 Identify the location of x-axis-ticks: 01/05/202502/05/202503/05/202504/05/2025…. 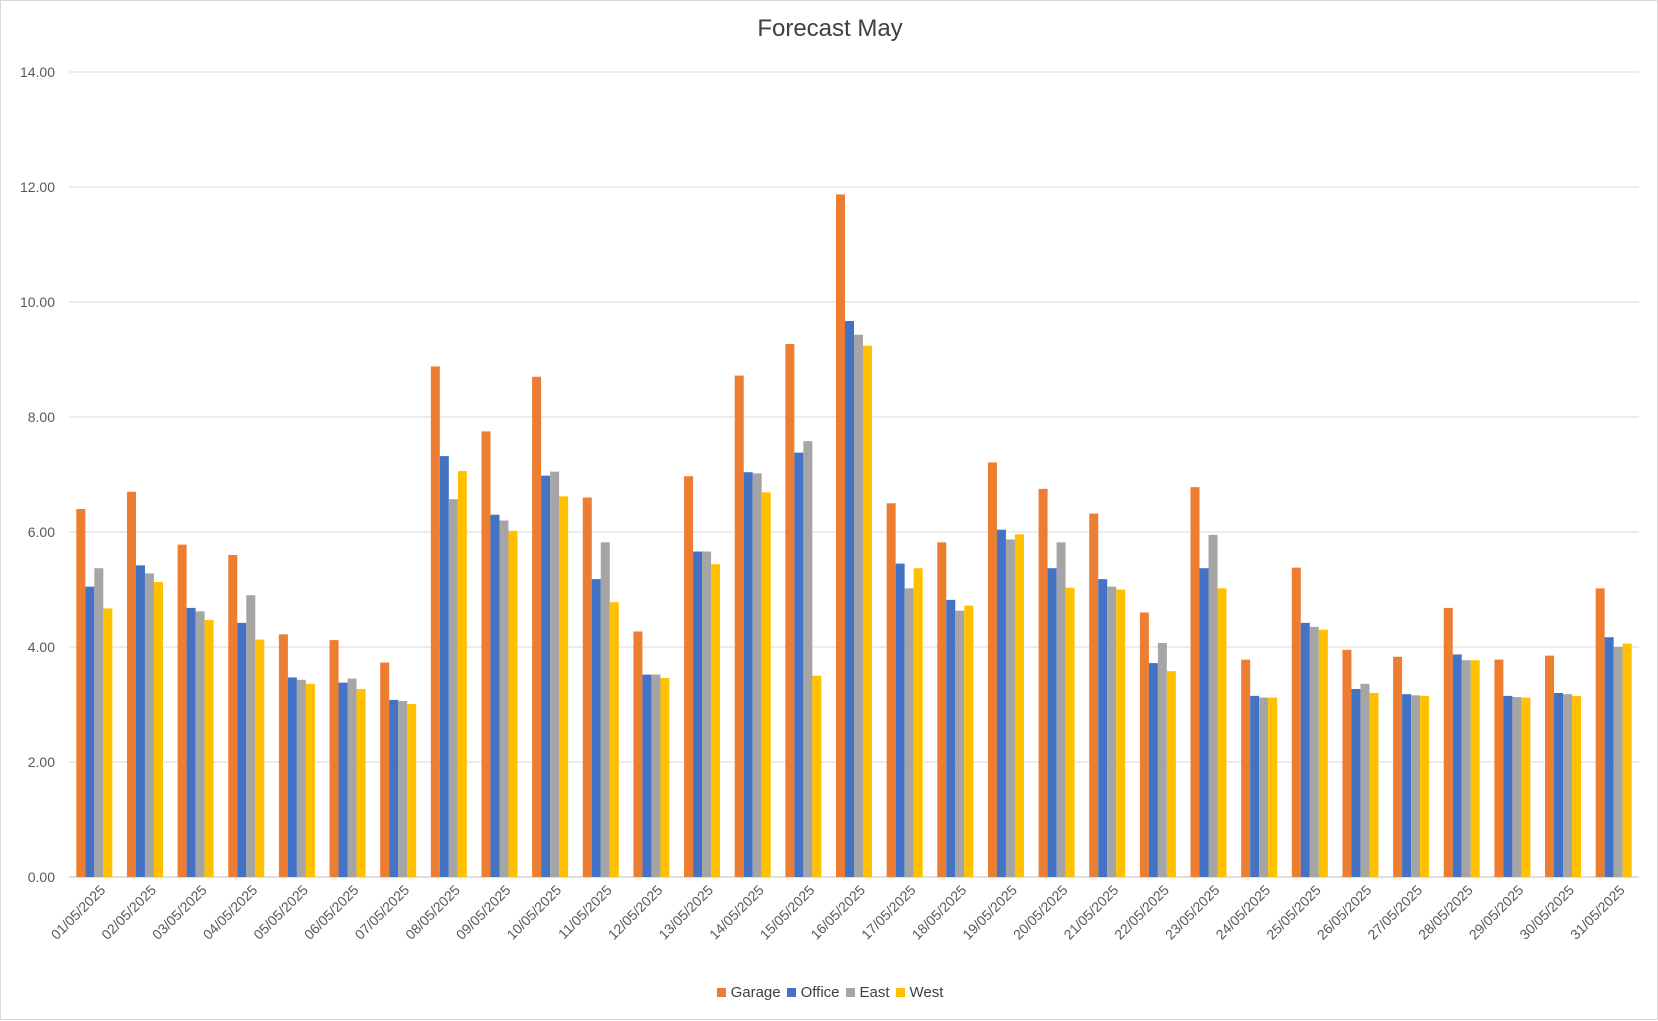
(838, 912).